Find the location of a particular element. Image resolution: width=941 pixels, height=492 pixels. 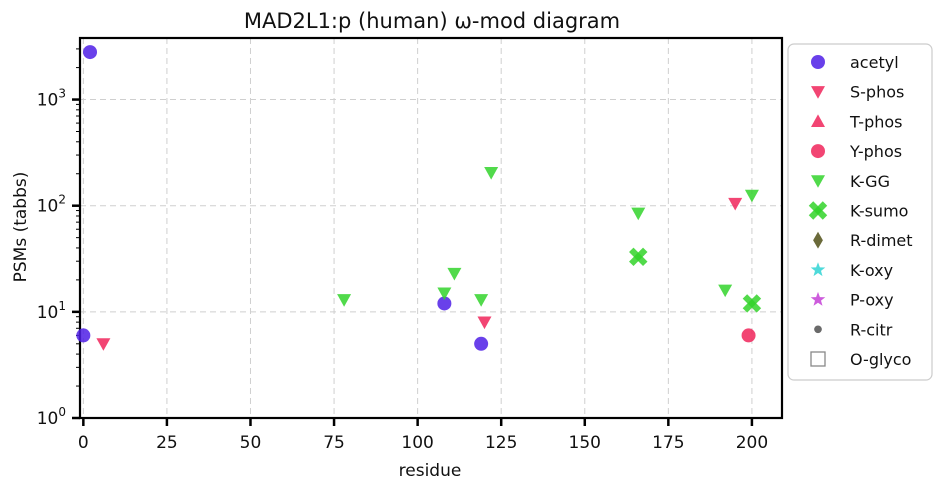

x-tick-label: 100 is located at coordinates (417, 443).